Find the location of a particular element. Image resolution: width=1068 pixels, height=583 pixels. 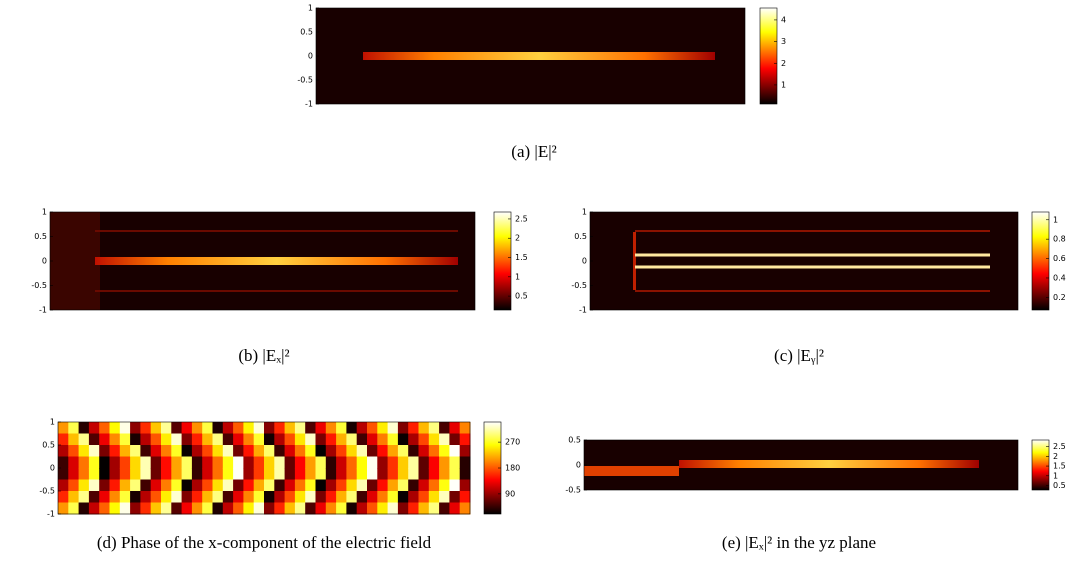

y-tick-label: -1 is located at coordinates (51, 514).